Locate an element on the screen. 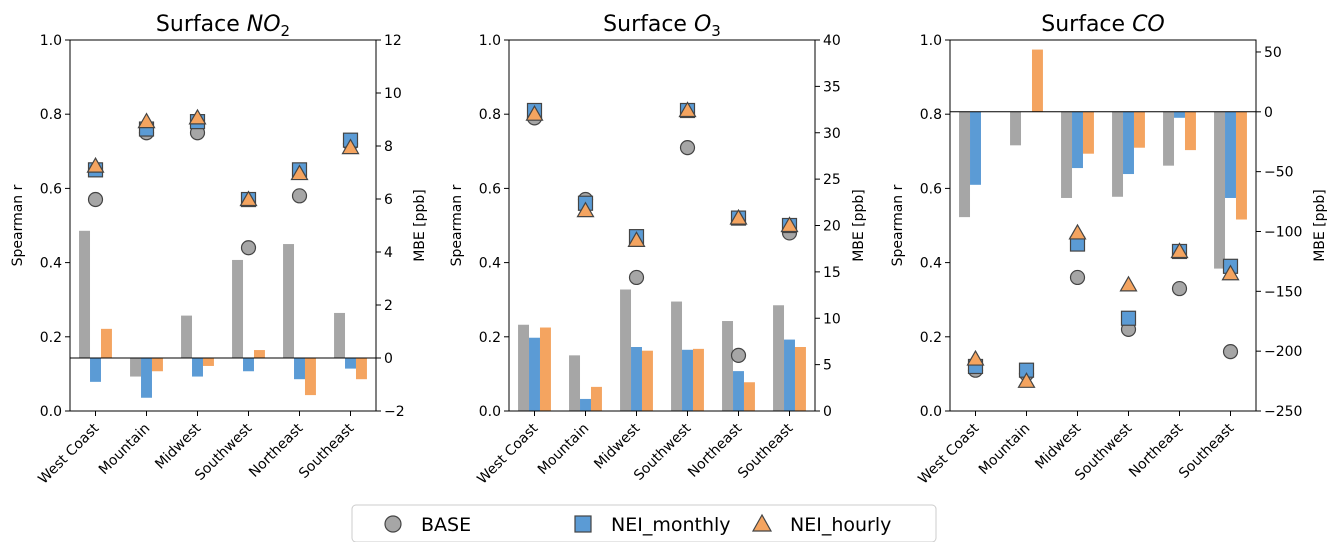  tick-label-right: 40 is located at coordinates (832, 41).